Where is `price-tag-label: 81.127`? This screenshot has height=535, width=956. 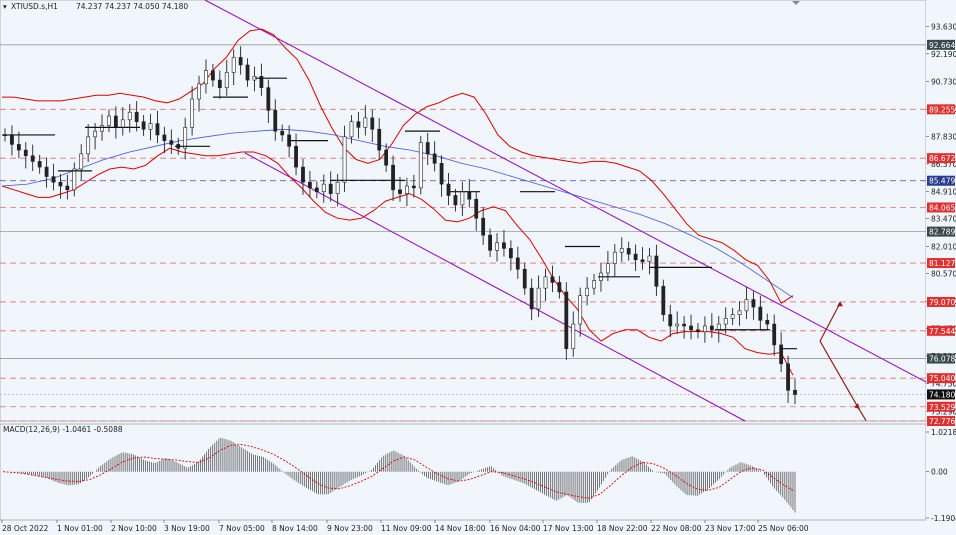
price-tag-label: 81.127 is located at coordinates (942, 263).